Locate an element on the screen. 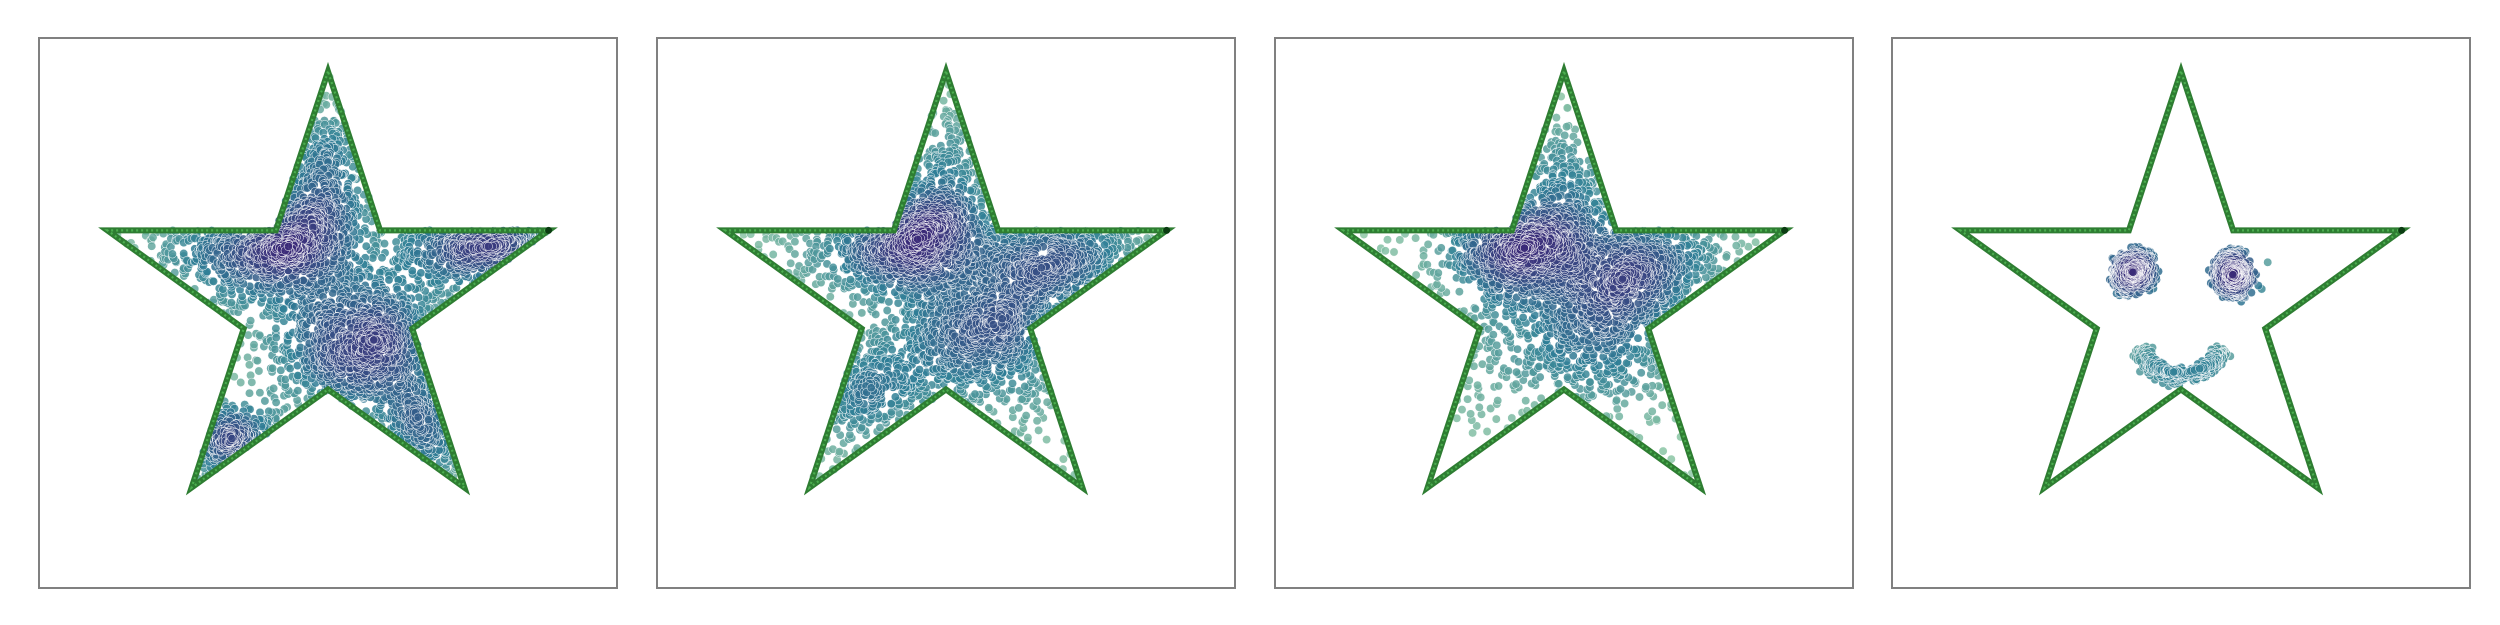  star-boundary is located at coordinates (328, 278).